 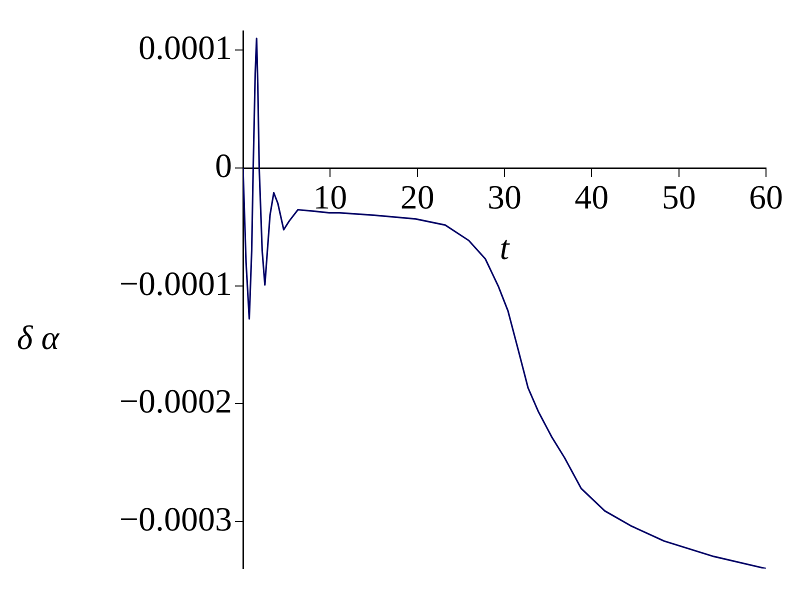 What do you see at coordinates (223, 166) in the screenshot?
I see `y-tick-label: 0` at bounding box center [223, 166].